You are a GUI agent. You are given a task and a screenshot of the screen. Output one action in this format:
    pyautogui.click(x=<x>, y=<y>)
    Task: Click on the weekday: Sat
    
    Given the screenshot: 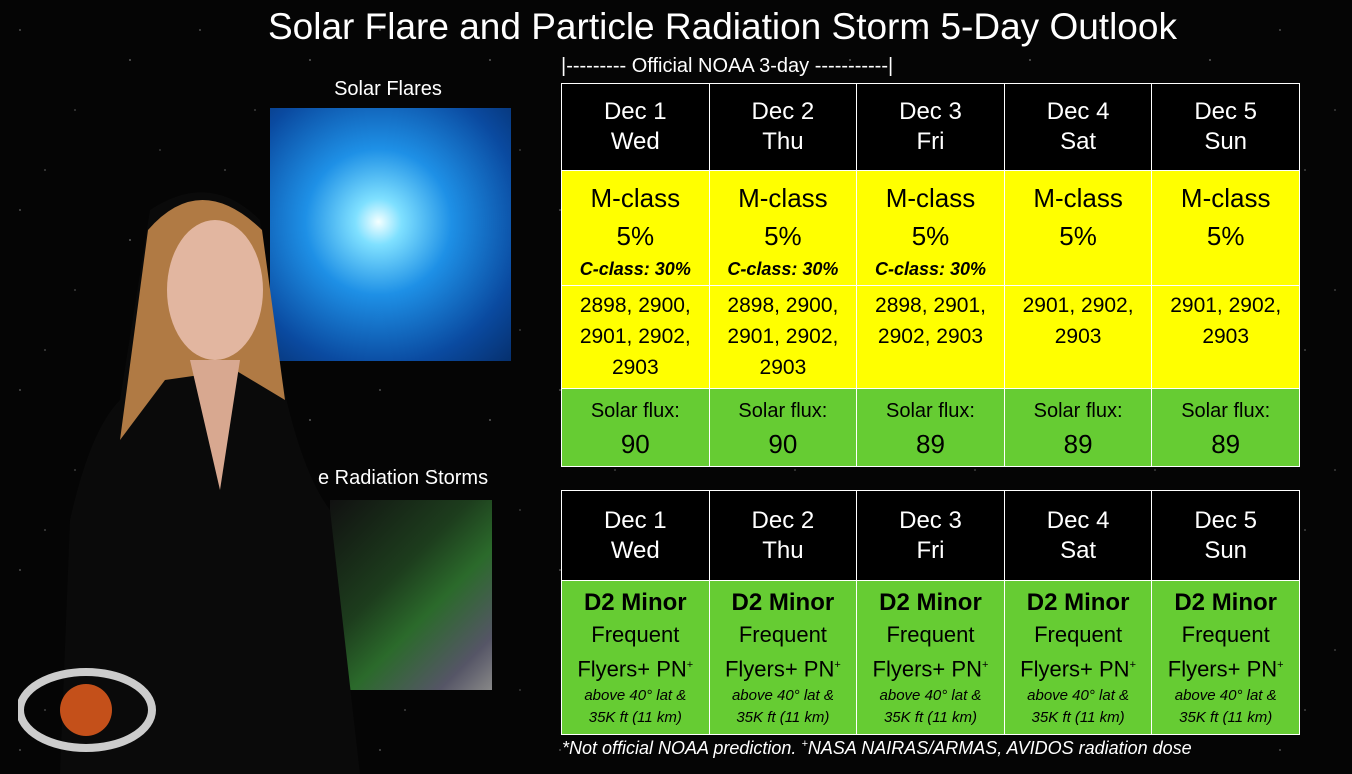 What is the action you would take?
    pyautogui.click(x=1078, y=141)
    